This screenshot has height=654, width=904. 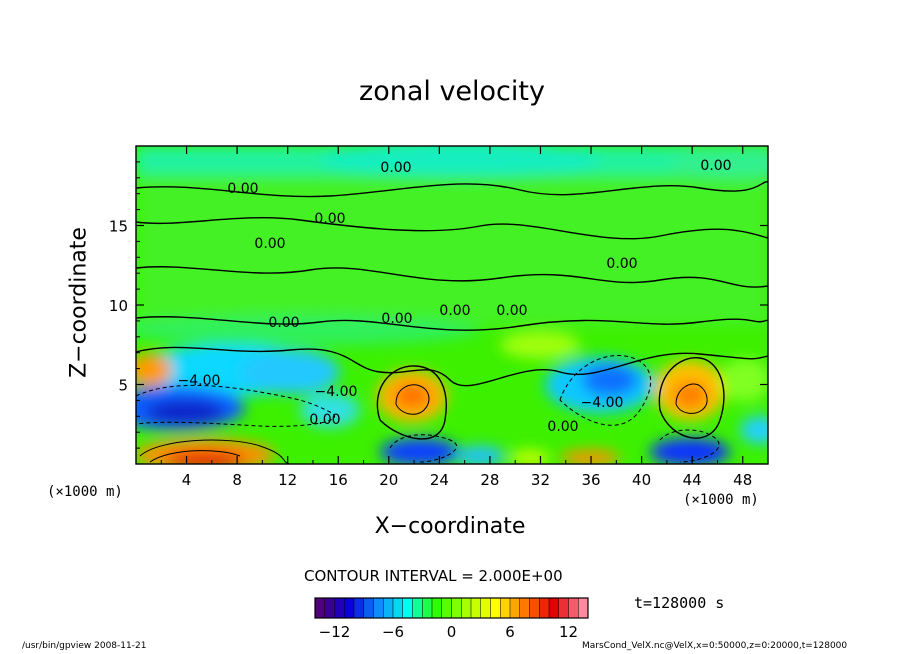 I want to click on contour-interval-text: CONTOUR INTERVAL = 2.000E+00, so click(x=433, y=576).